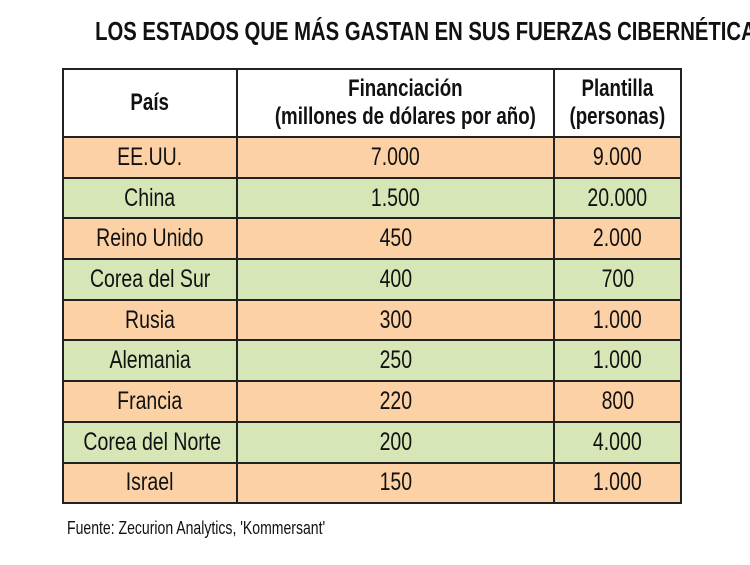 The height and width of the screenshot is (565, 750). I want to click on header-wrap: Plantilla (personas), so click(618, 103).